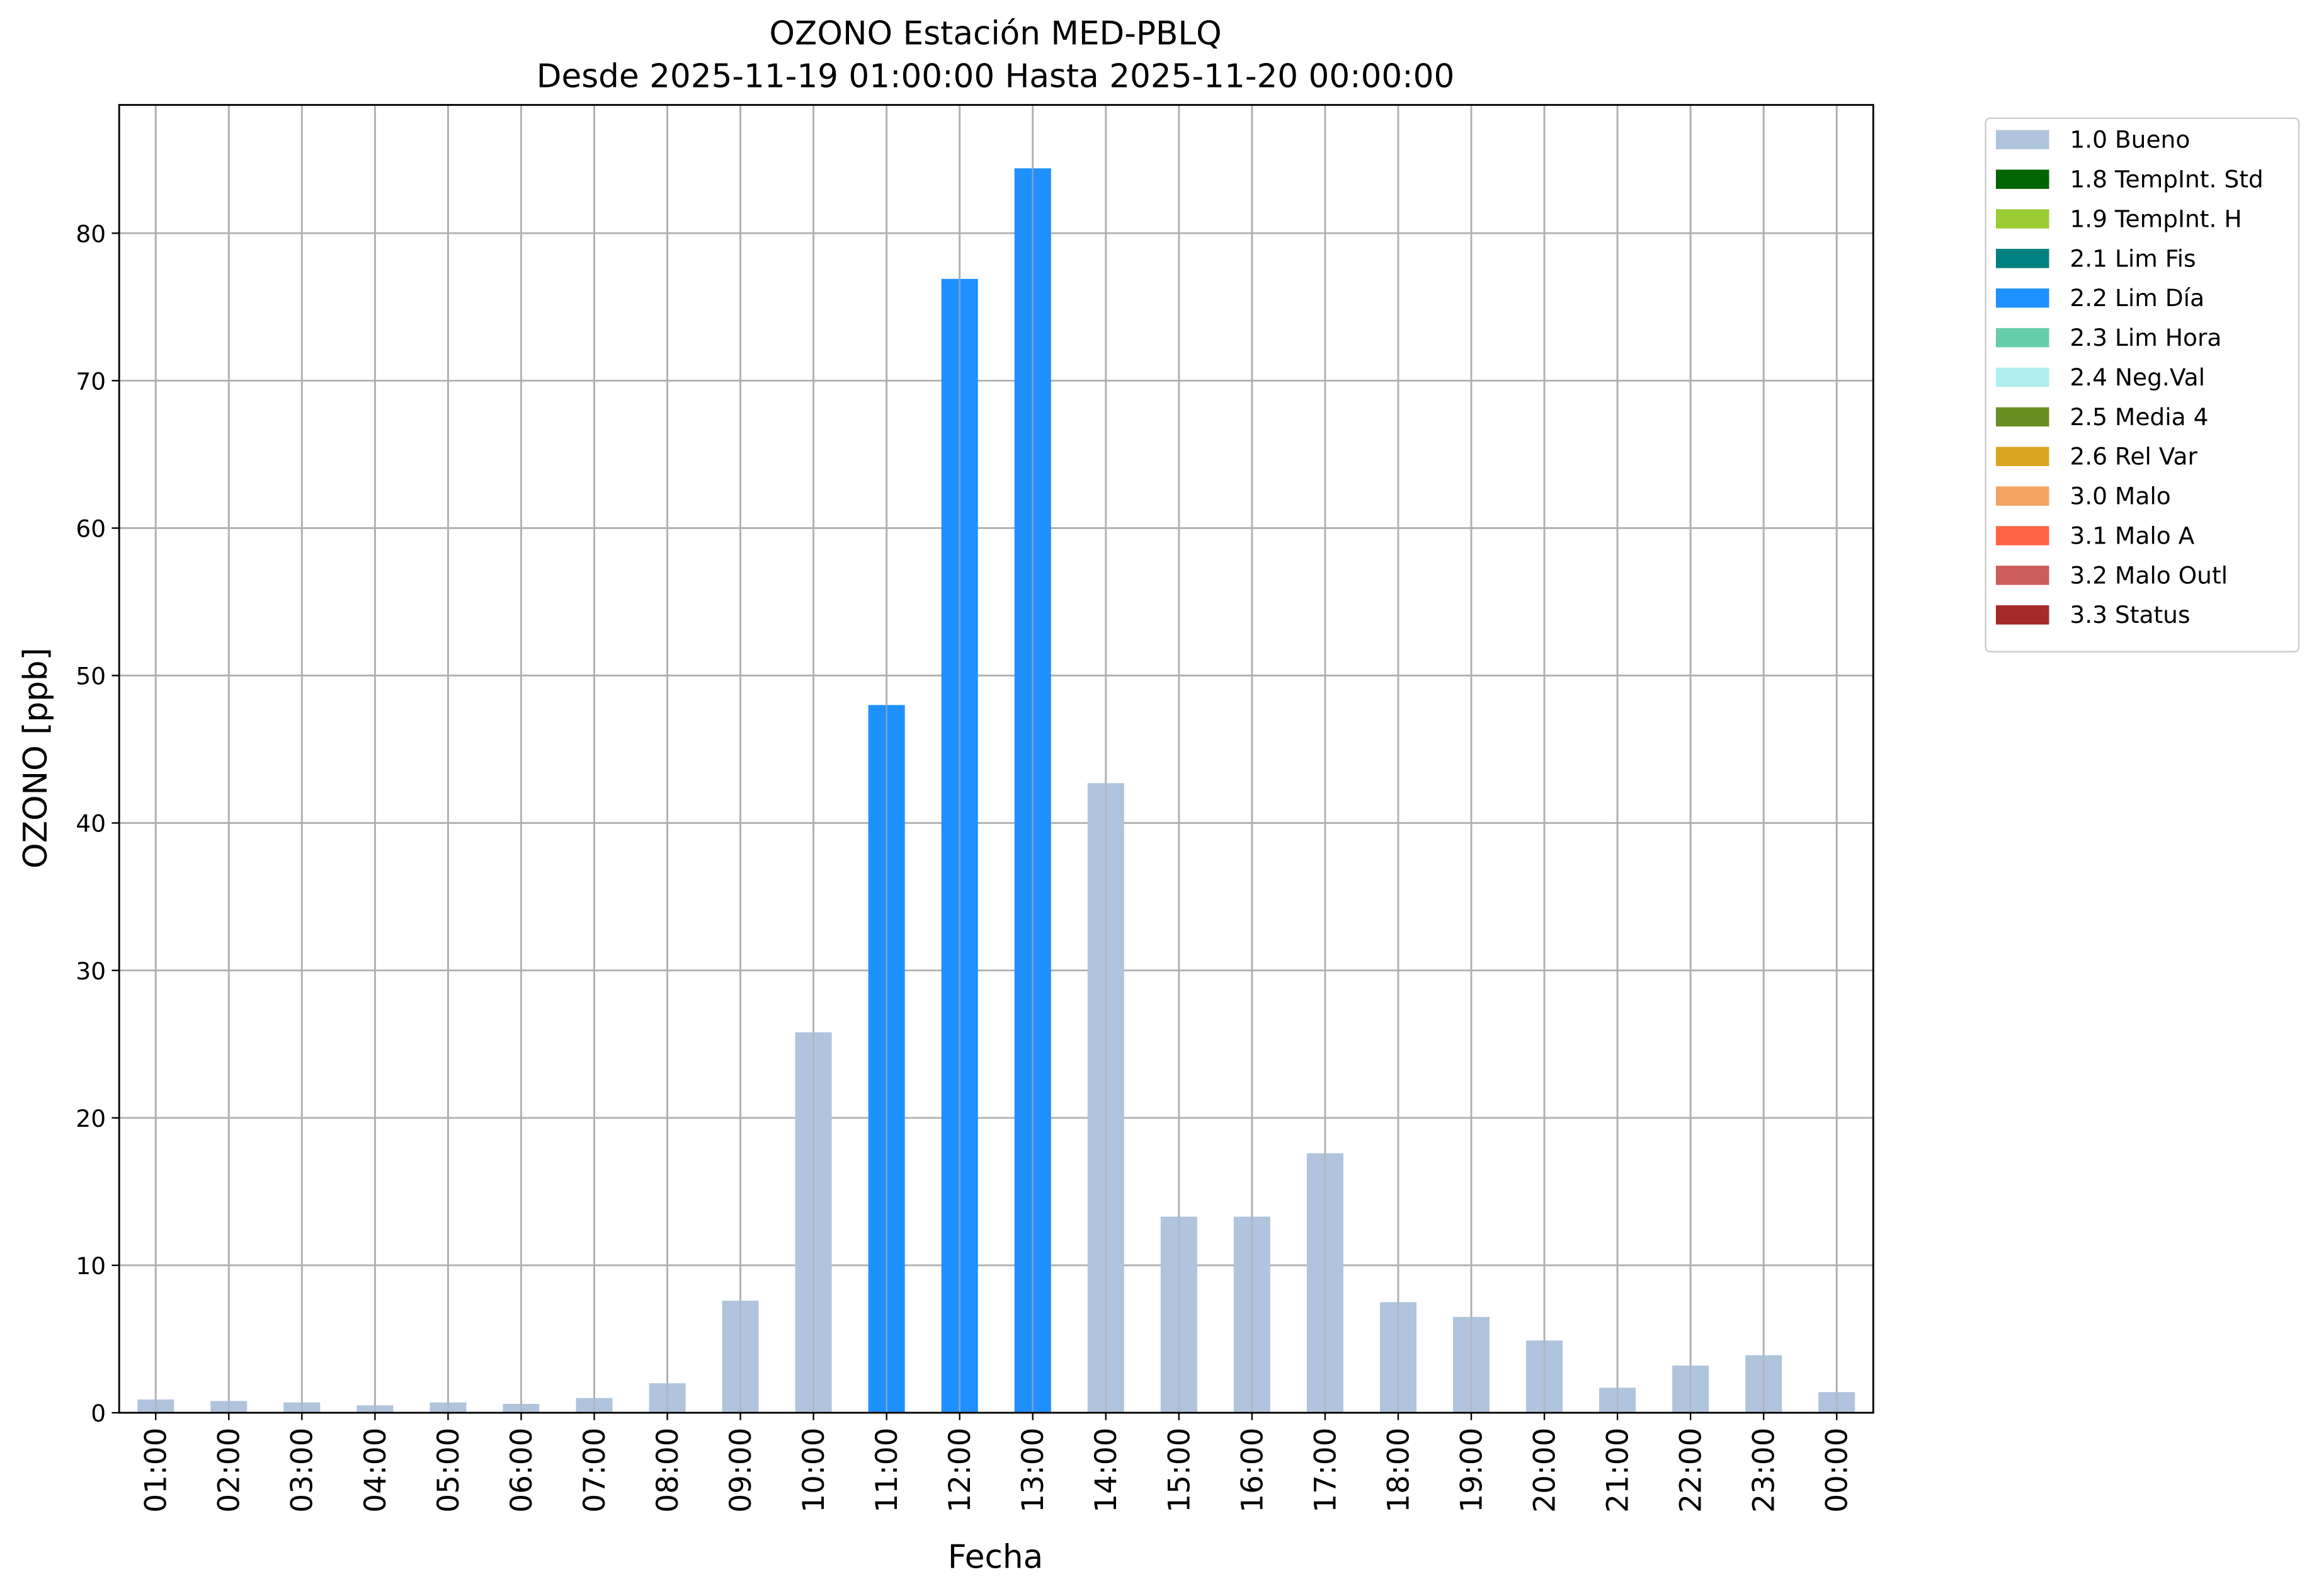  Describe the element at coordinates (1471, 1470) in the screenshot. I see `x-tick-label: 19:00` at that location.